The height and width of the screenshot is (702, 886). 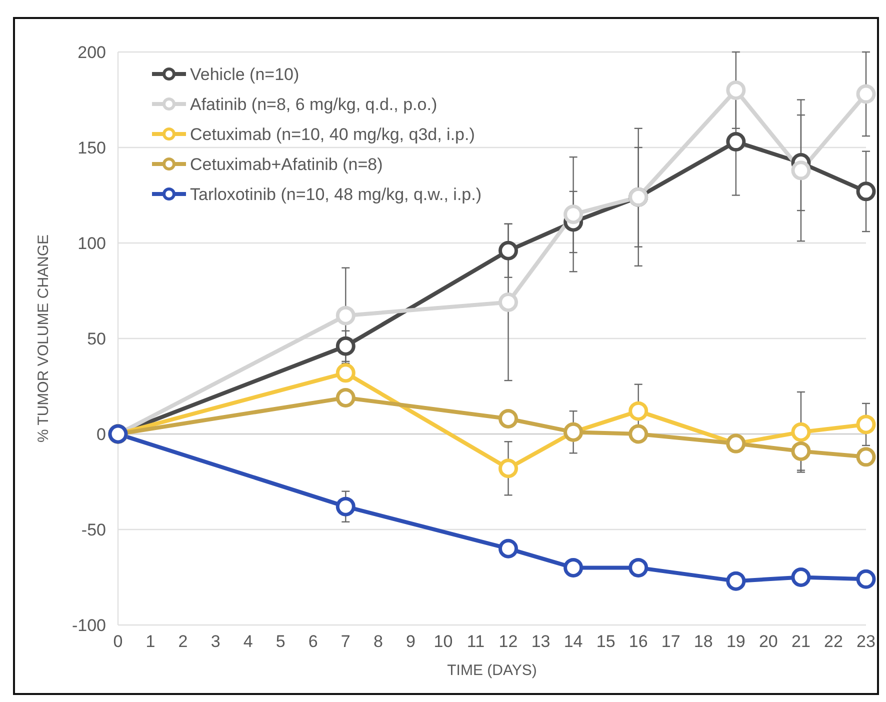 What do you see at coordinates (411, 641) in the screenshot?
I see `x-tick-label: 9` at bounding box center [411, 641].